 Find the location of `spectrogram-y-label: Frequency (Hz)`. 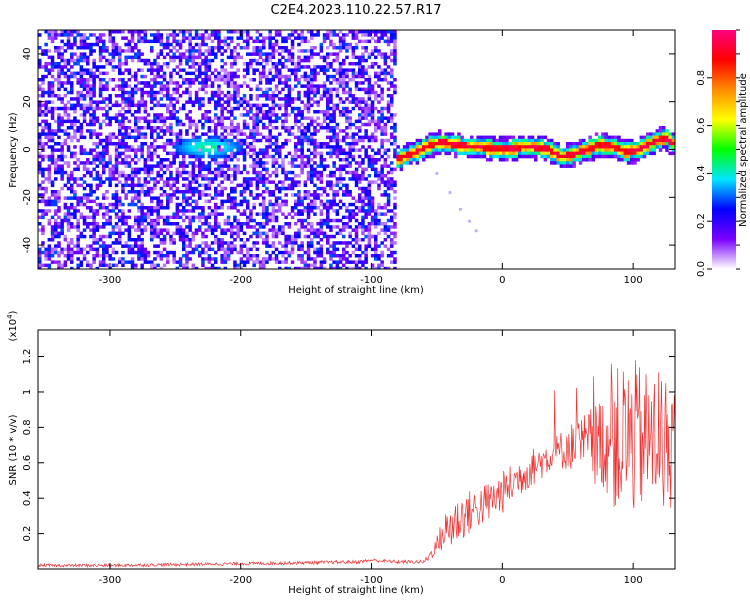

spectrogram-y-label: Frequency (Hz) is located at coordinates (13, 150).